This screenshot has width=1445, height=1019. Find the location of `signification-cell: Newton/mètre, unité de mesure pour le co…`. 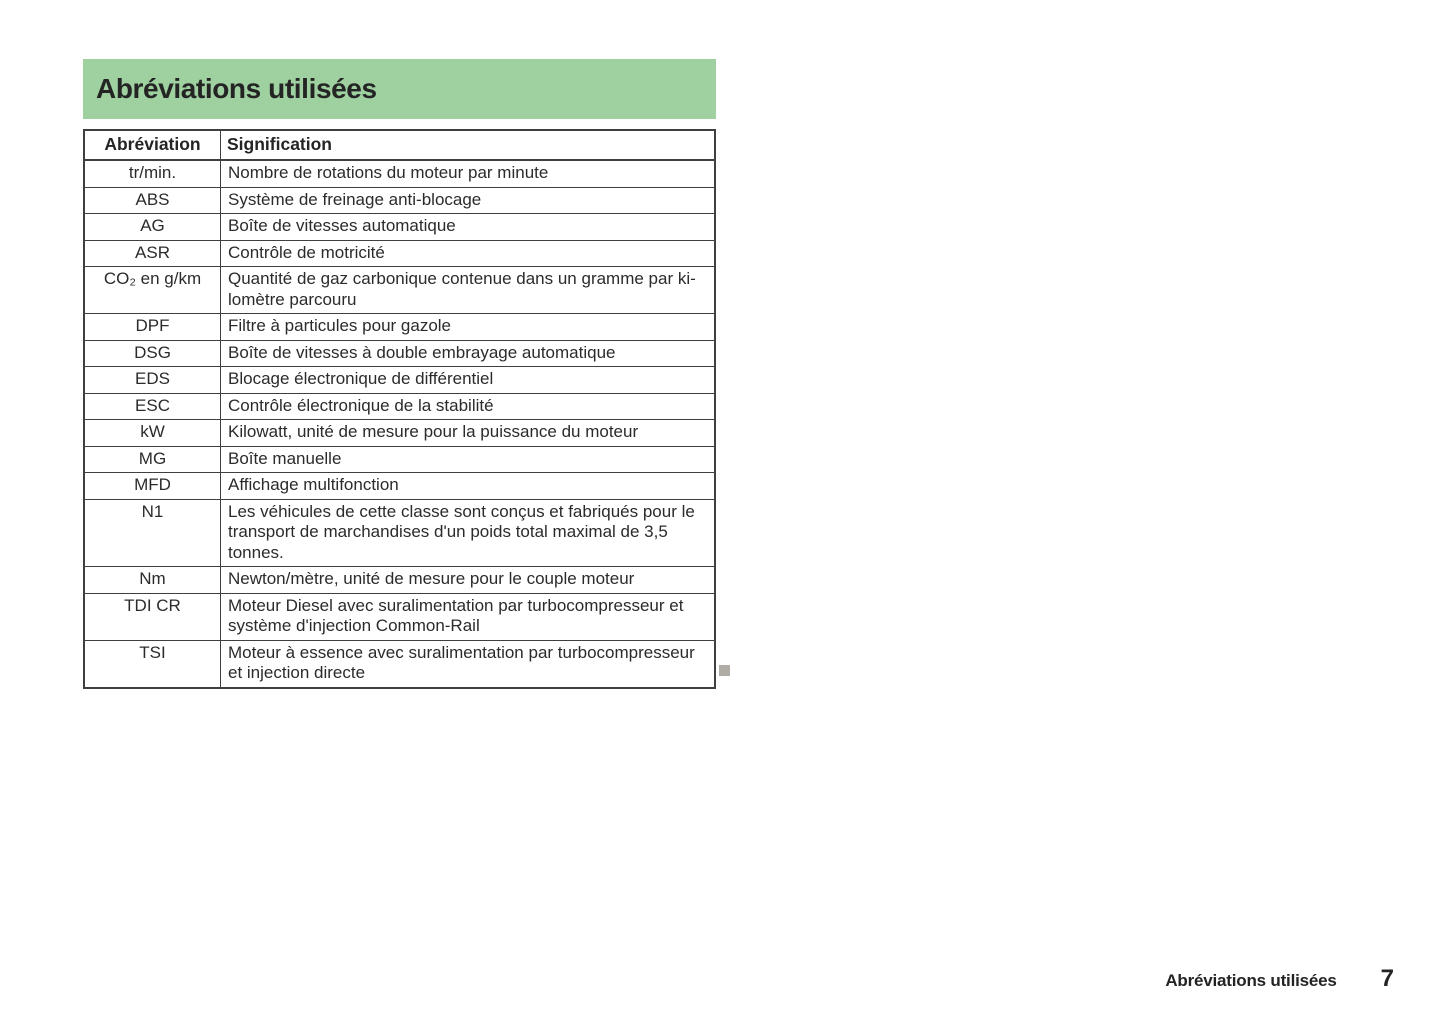

signification-cell: Newton/mètre, unité de mesure pour le co… is located at coordinates (467, 580).